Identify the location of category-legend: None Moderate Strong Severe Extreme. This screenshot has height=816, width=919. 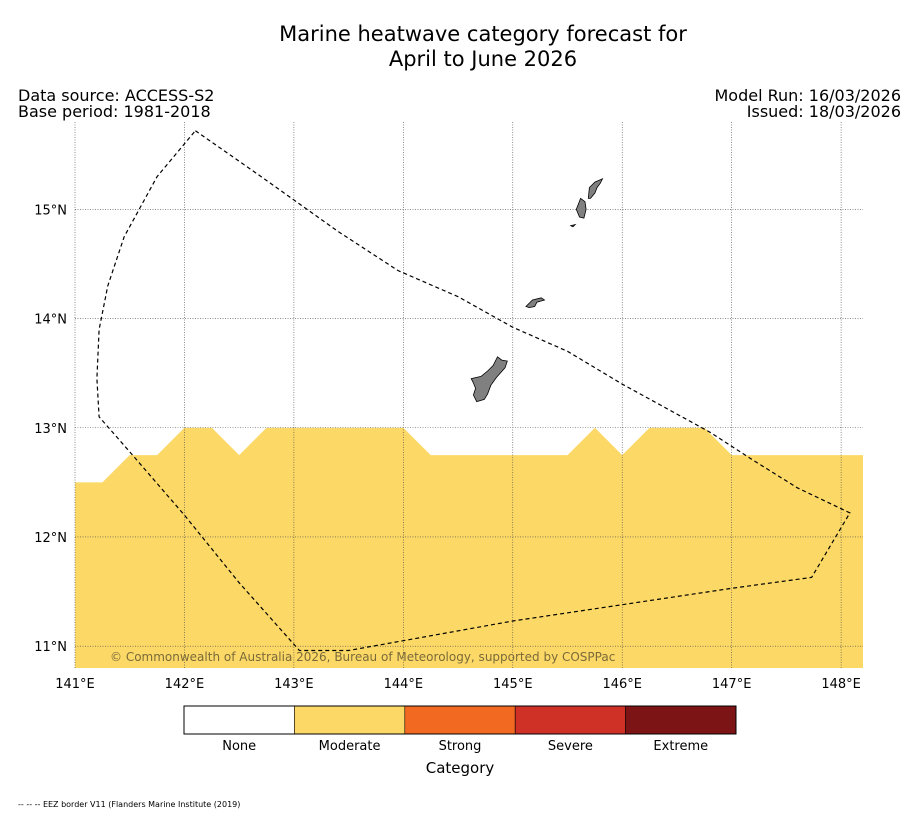
(460, 729).